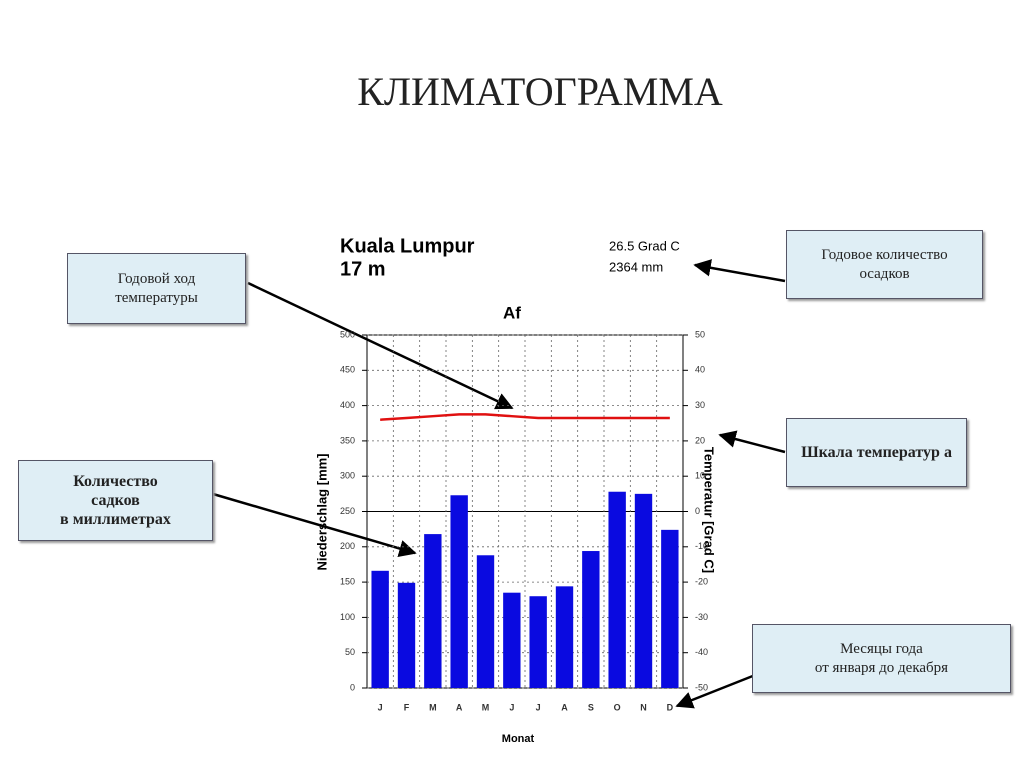 This screenshot has width=1024, height=767. Describe the element at coordinates (700, 405) in the screenshot. I see `y2-tick-label: 30` at that location.